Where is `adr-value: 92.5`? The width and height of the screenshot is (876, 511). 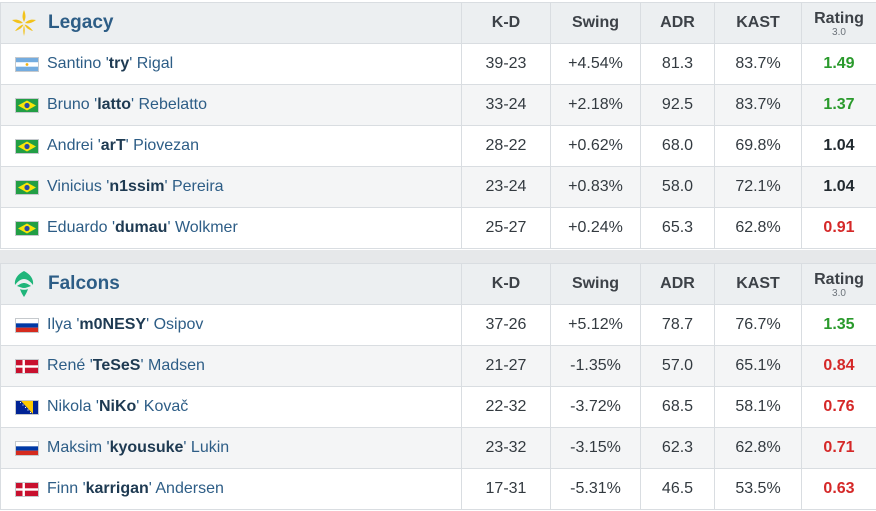 adr-value: 92.5 is located at coordinates (677, 105).